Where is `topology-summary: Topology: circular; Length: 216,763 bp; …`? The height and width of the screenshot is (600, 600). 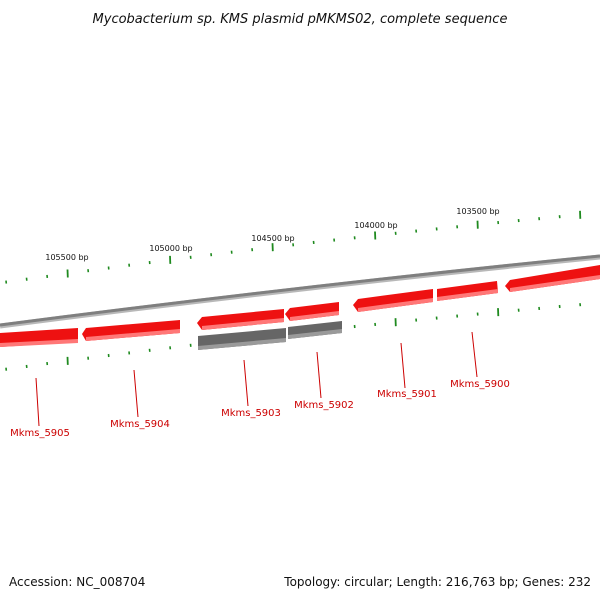
topology-summary: Topology: circular; Length: 216,763 bp; … is located at coordinates (437, 582).